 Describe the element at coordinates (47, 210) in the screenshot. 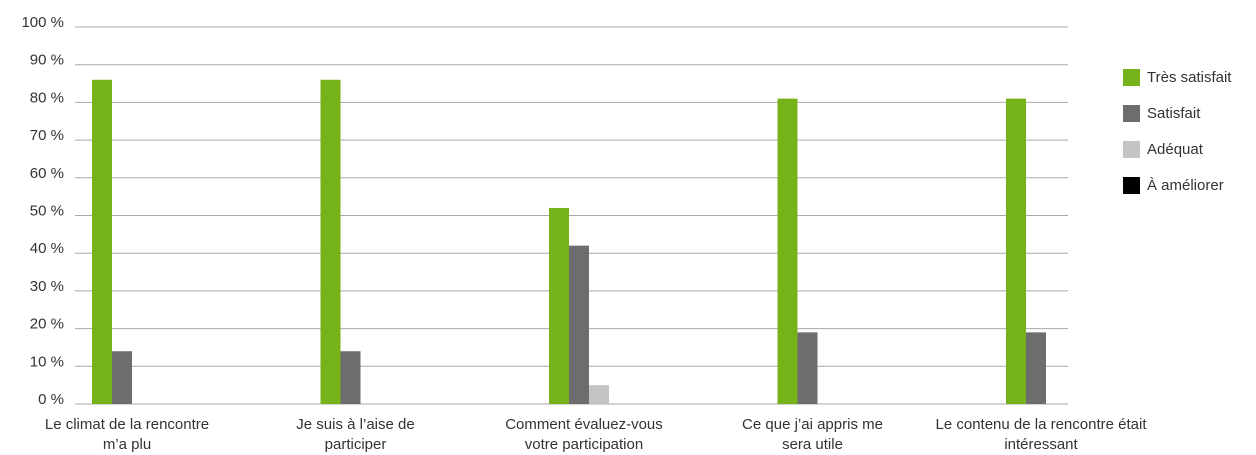

I see `y-tick-label: 50 %` at that location.